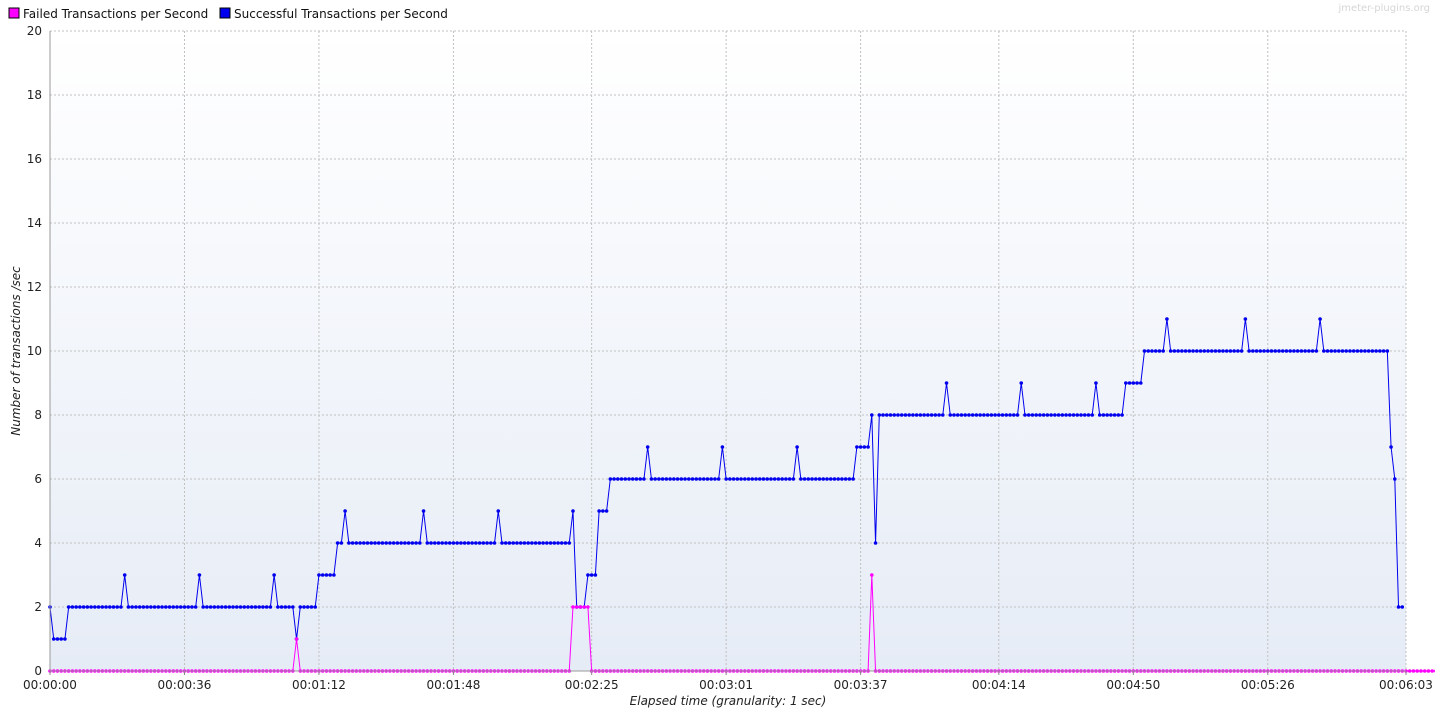 Image resolution: width=1435 pixels, height=713 pixels. What do you see at coordinates (50, 685) in the screenshot?
I see `x-tick-label: 00:00:00` at bounding box center [50, 685].